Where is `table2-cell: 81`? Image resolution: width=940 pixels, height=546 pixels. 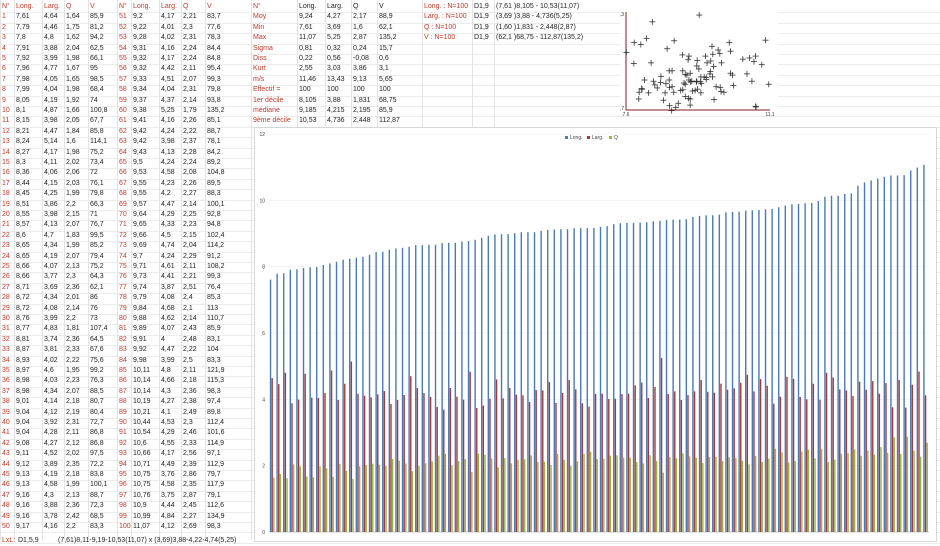 table2-cell: 81 is located at coordinates (123, 329).